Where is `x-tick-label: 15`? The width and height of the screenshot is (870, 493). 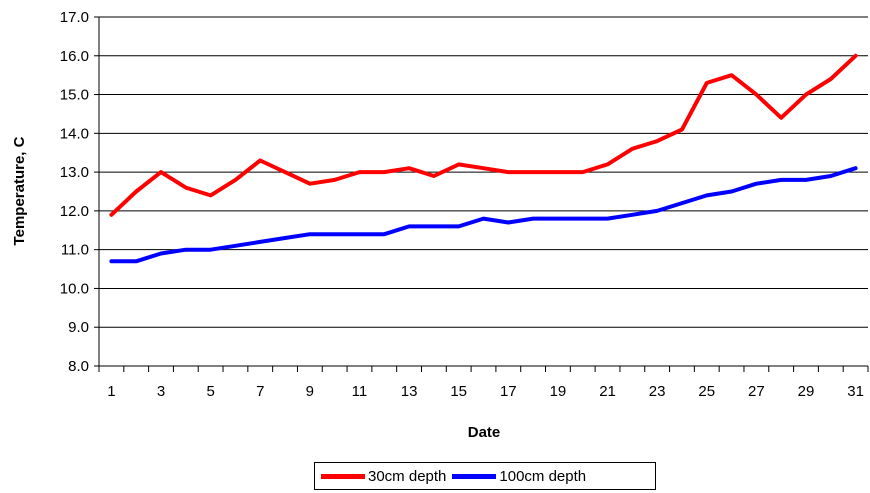
x-tick-label: 15 is located at coordinates (458, 391).